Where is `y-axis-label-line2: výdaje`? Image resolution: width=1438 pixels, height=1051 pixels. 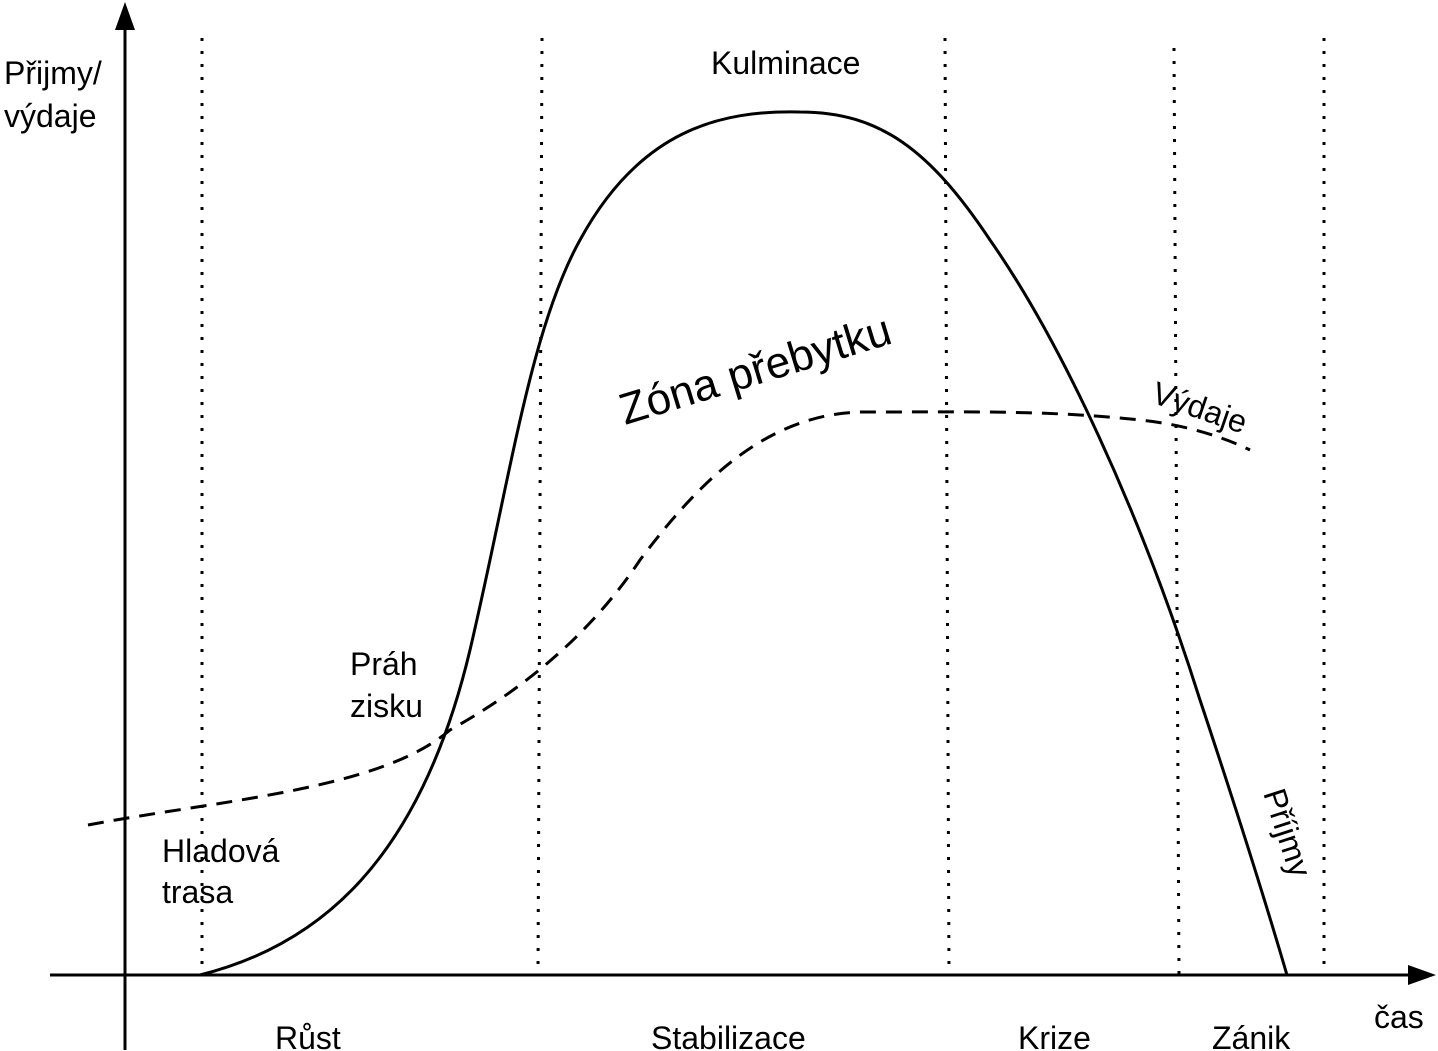 y-axis-label-line2: výdaje is located at coordinates (50, 116).